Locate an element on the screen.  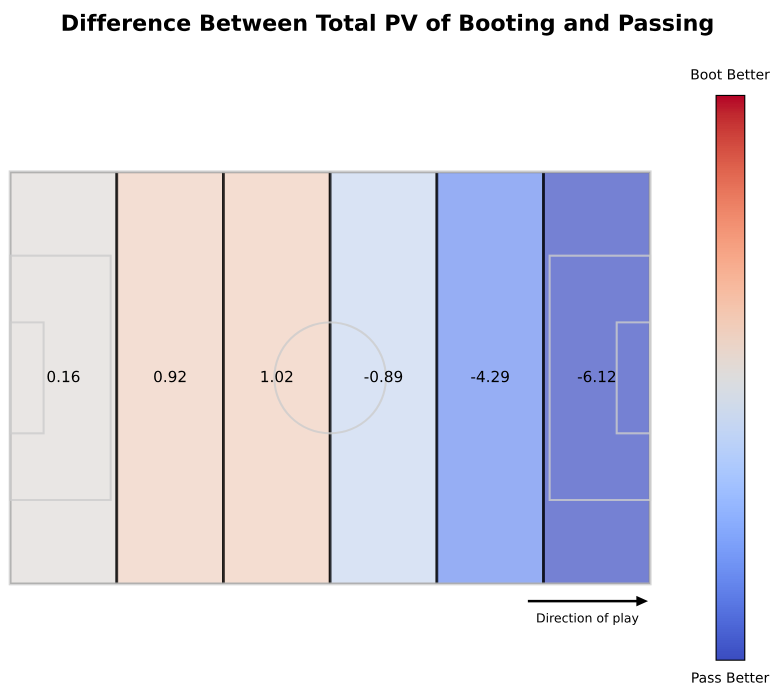
text: Direction of play is located at coordinates (588, 619).